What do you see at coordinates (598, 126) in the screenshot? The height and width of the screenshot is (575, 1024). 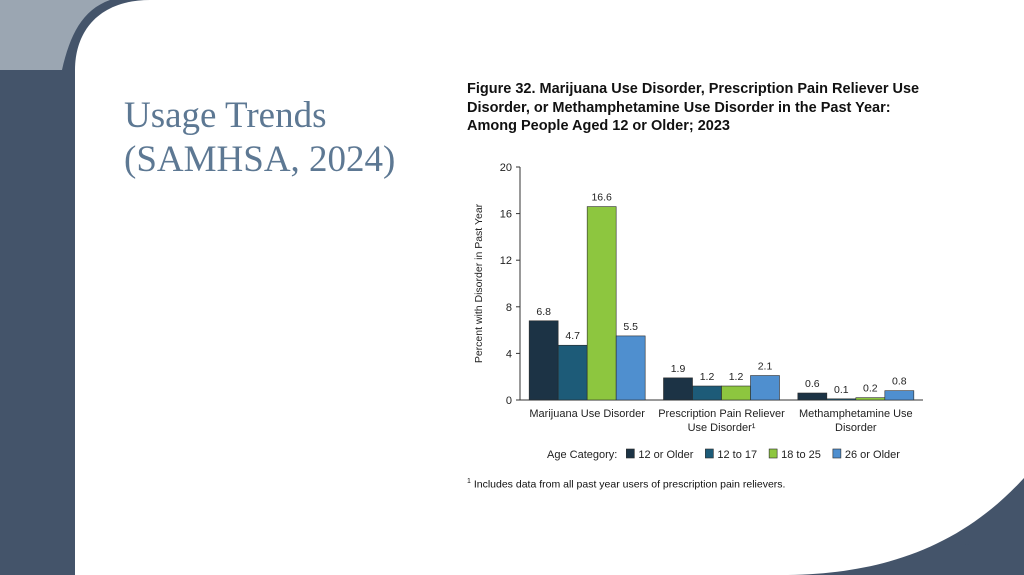 I see `figure-title-line-3: Among People Aged 12 or Older; 2023` at bounding box center [598, 126].